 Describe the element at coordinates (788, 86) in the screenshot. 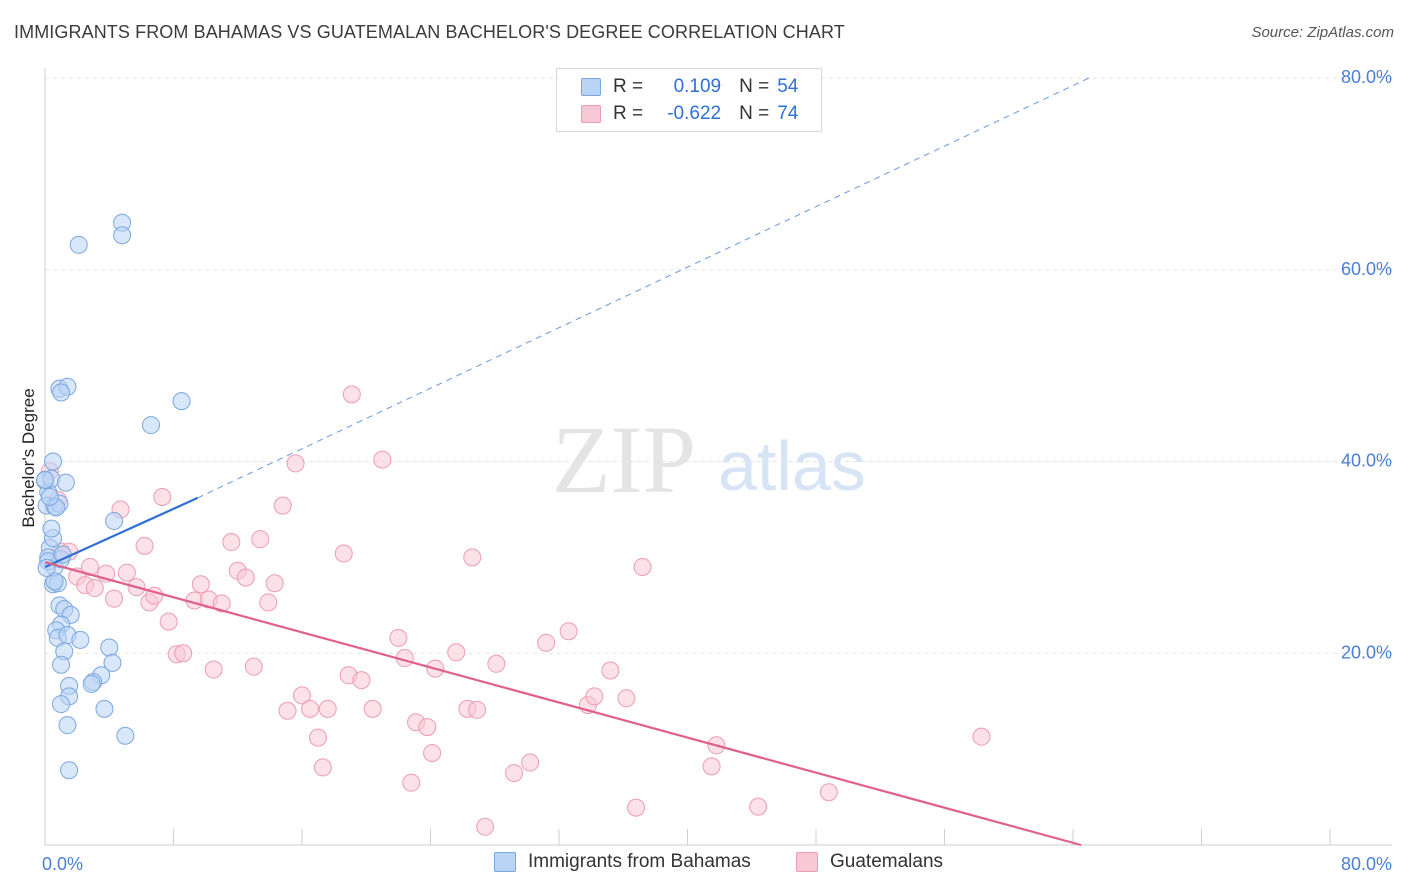

I see `legend-n-value: 54` at that location.